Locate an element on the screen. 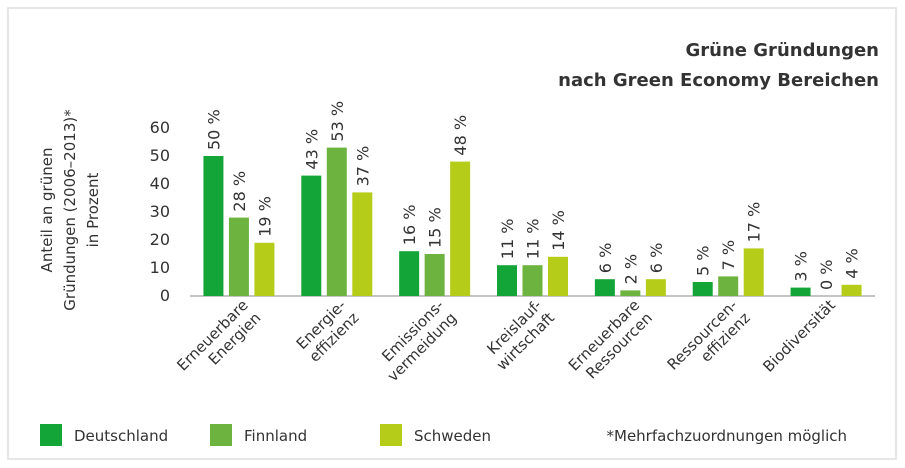 The height and width of the screenshot is (468, 905). value-label: 53 % is located at coordinates (337, 121).